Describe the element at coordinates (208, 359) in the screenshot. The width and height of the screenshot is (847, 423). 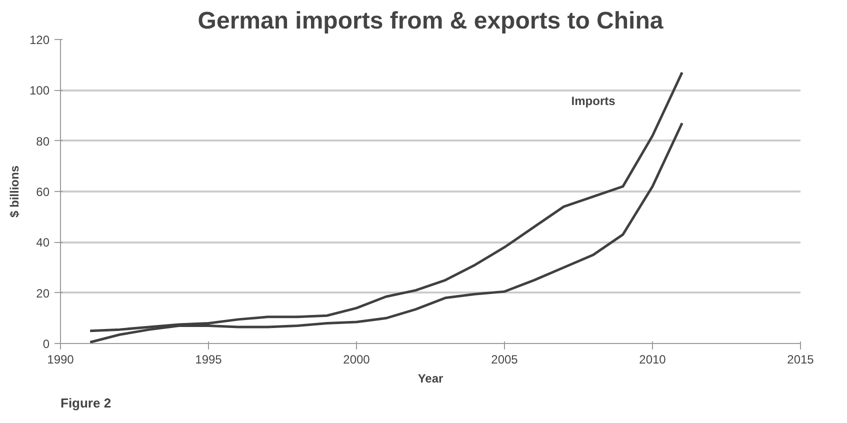
I see `x-tick-label: 1995` at that location.